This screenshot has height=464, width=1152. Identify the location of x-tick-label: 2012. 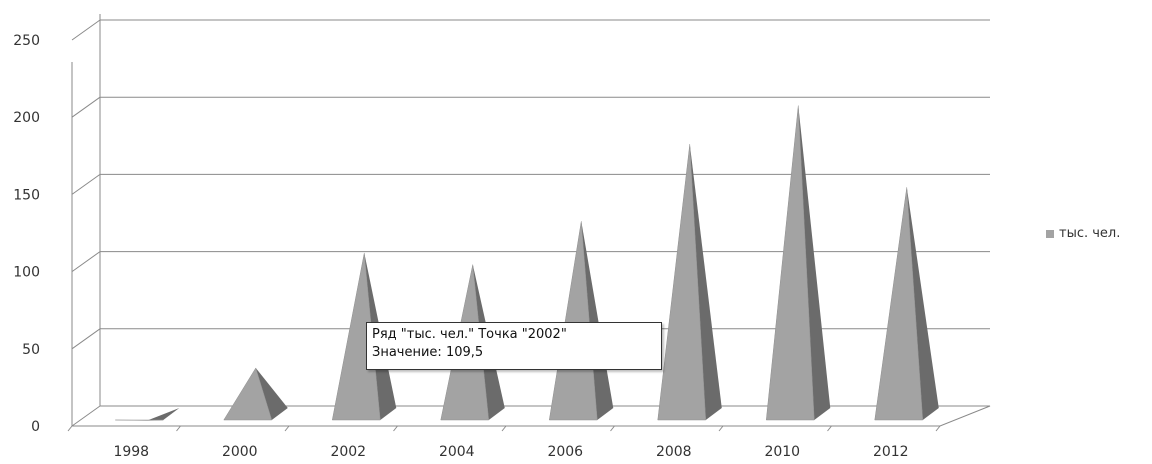
(891, 452).